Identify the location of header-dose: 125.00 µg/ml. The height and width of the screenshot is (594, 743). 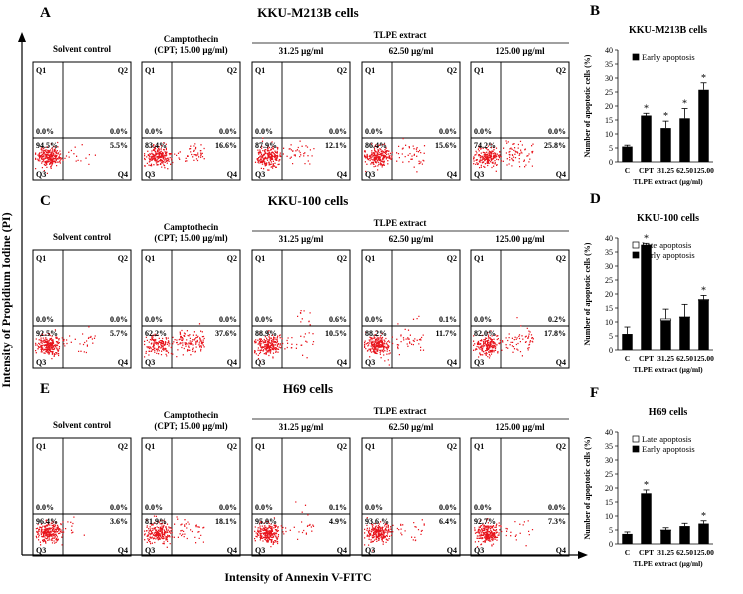
(520, 239).